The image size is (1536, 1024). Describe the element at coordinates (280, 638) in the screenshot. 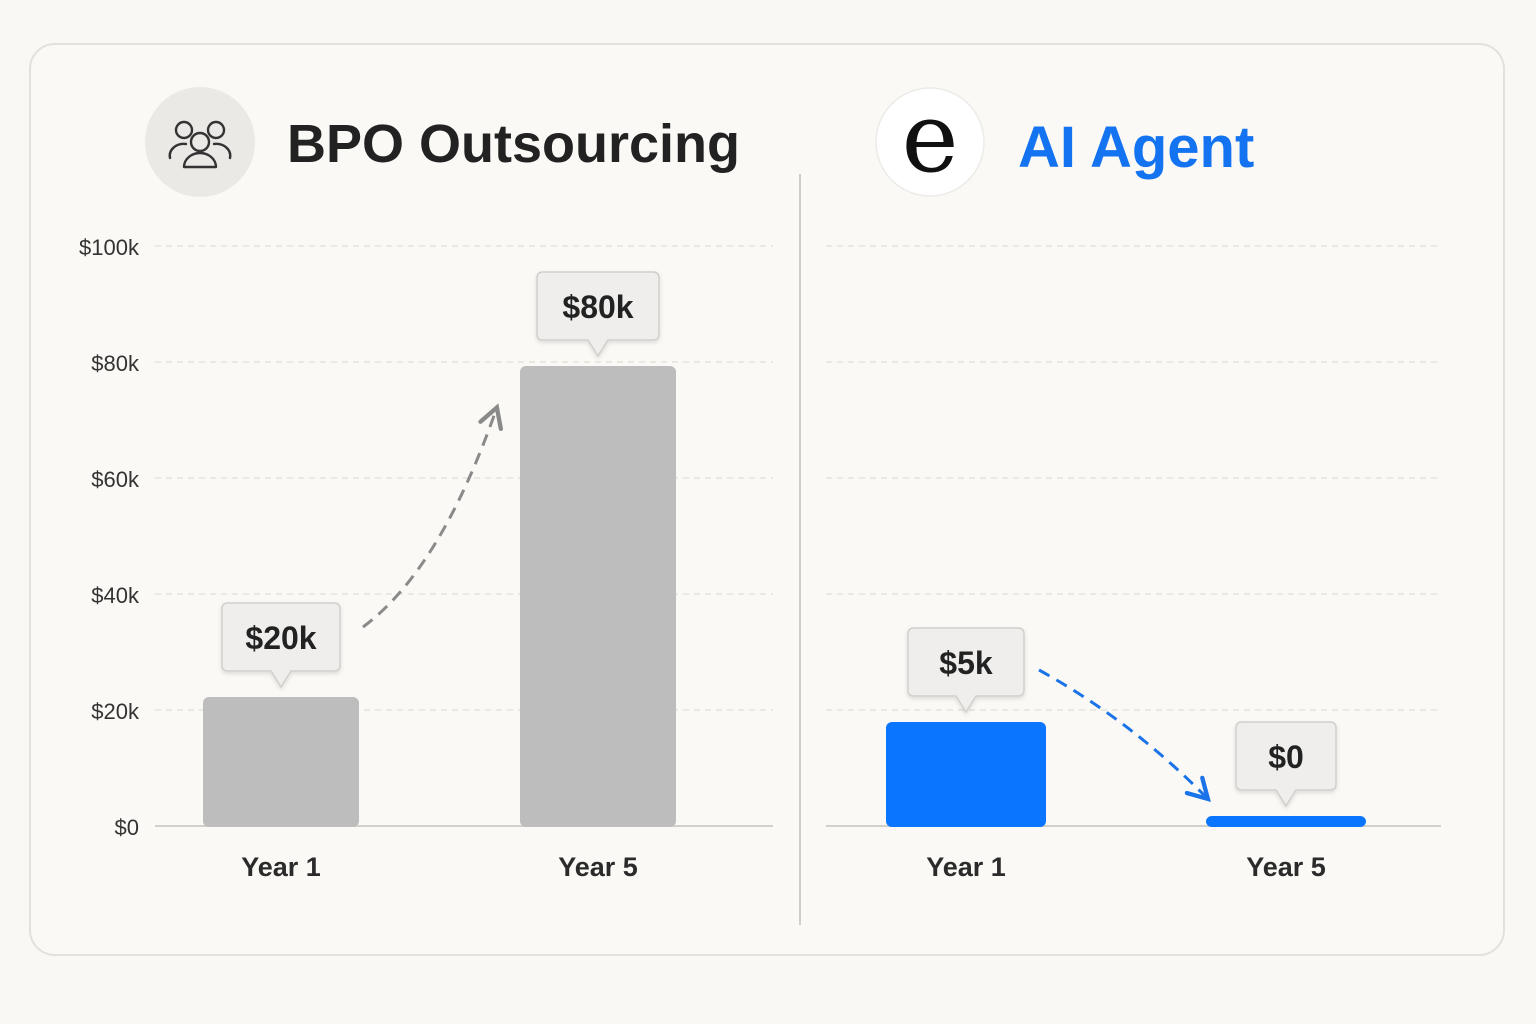

I see `data-label: $20k` at that location.